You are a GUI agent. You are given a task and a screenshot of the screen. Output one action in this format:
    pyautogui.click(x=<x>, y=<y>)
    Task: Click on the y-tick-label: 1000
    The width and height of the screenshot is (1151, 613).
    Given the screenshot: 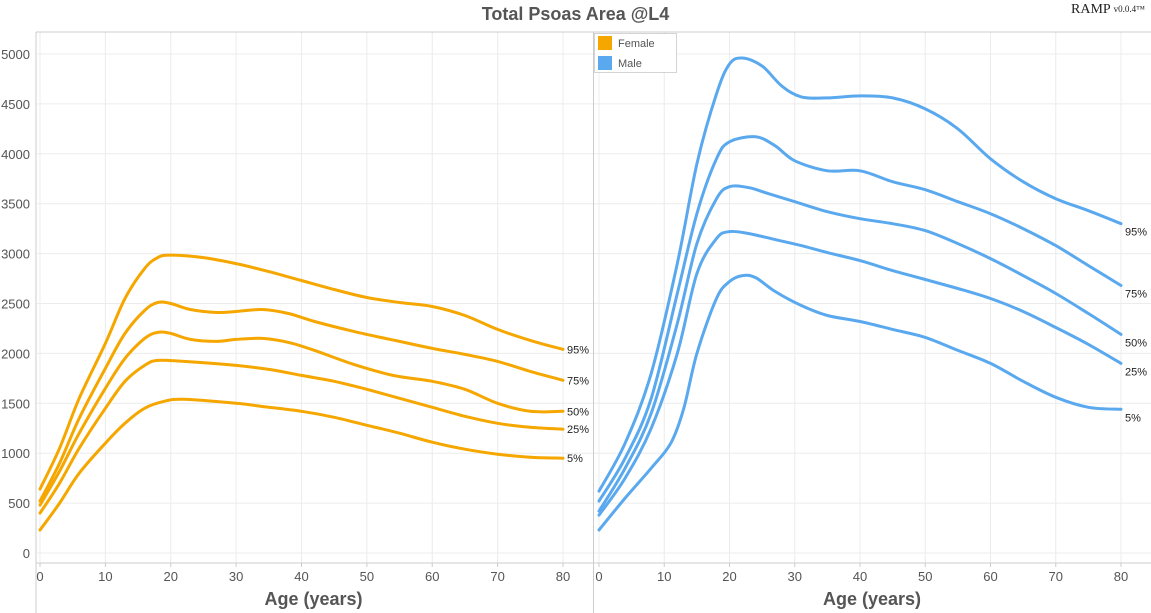 What is the action you would take?
    pyautogui.click(x=15, y=453)
    